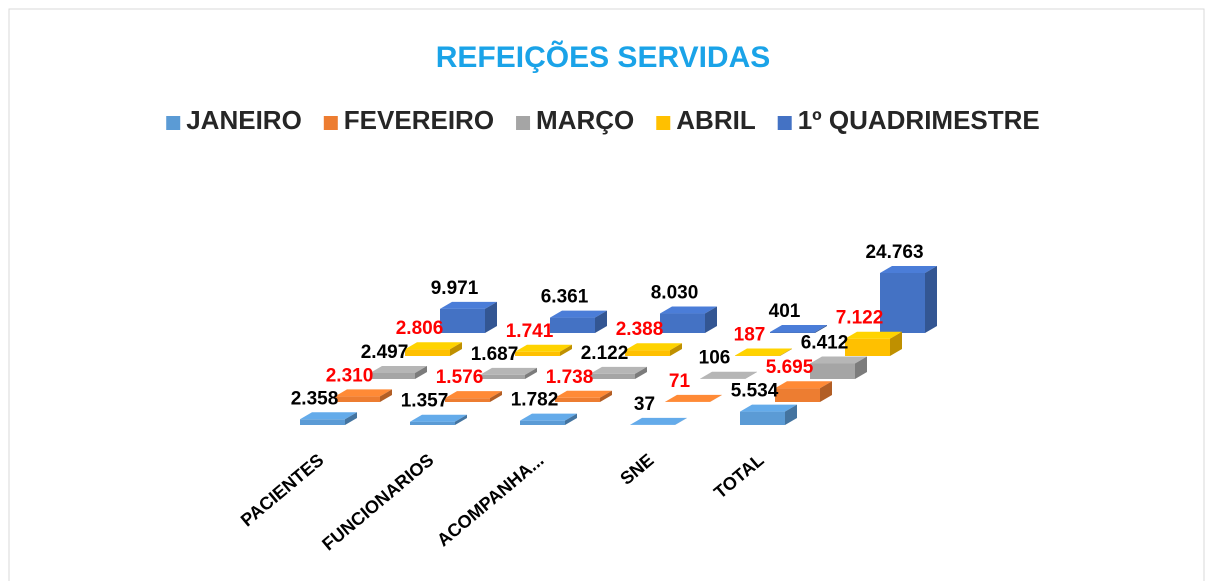 The height and width of the screenshot is (581, 1206). I want to click on legend-item: 1º QUADRIMESTRE, so click(908, 120).